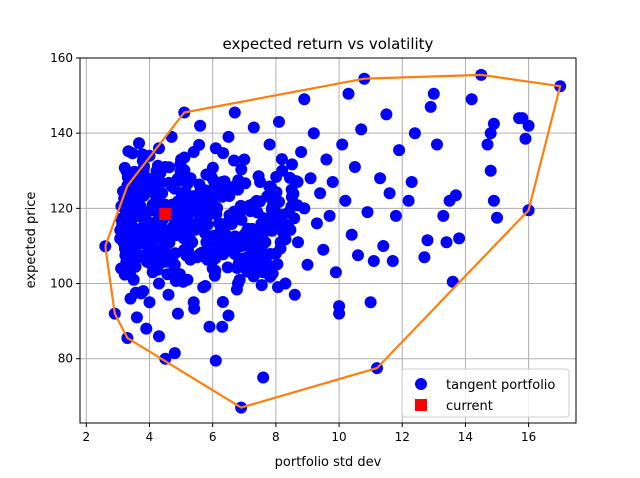 The image size is (640, 478). I want to click on chart-title: expected return vs volatility, so click(328, 44).